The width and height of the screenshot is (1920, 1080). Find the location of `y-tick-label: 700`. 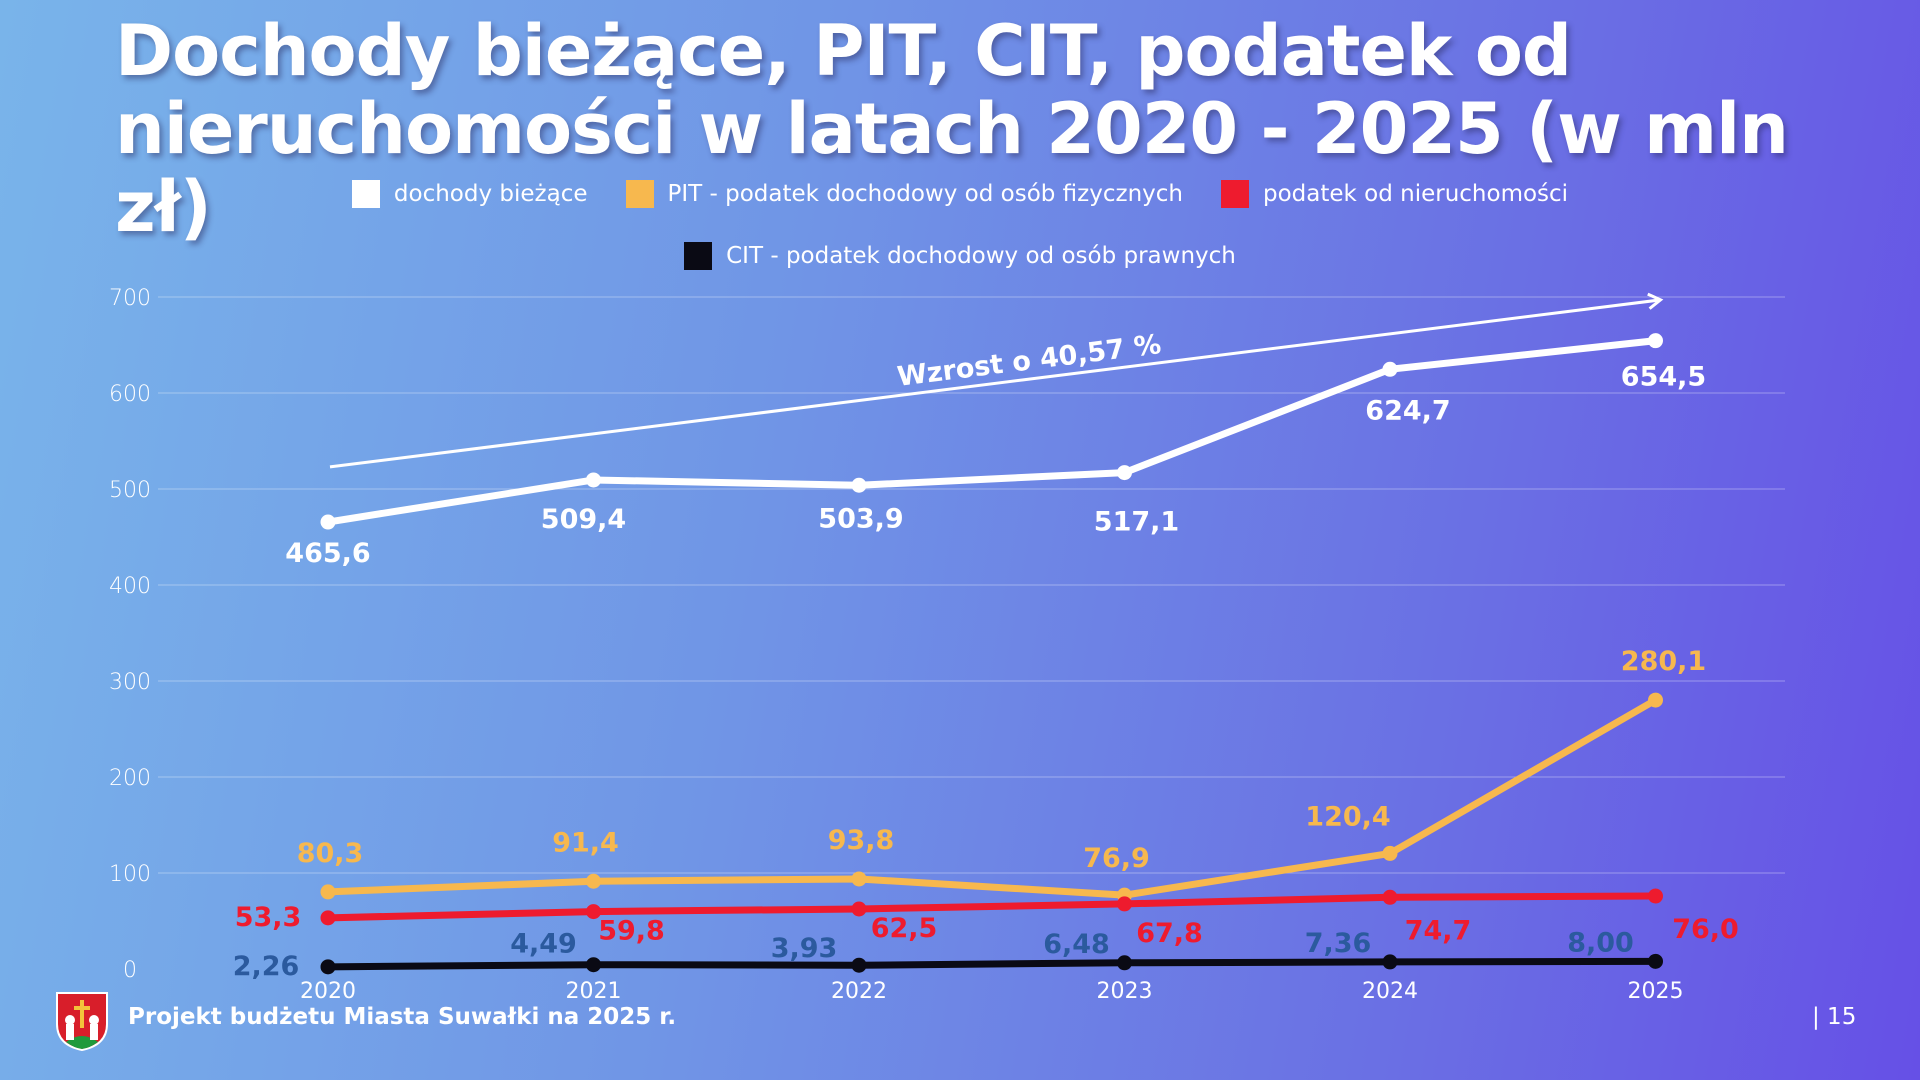

y-tick-label: 700 is located at coordinates (130, 298).